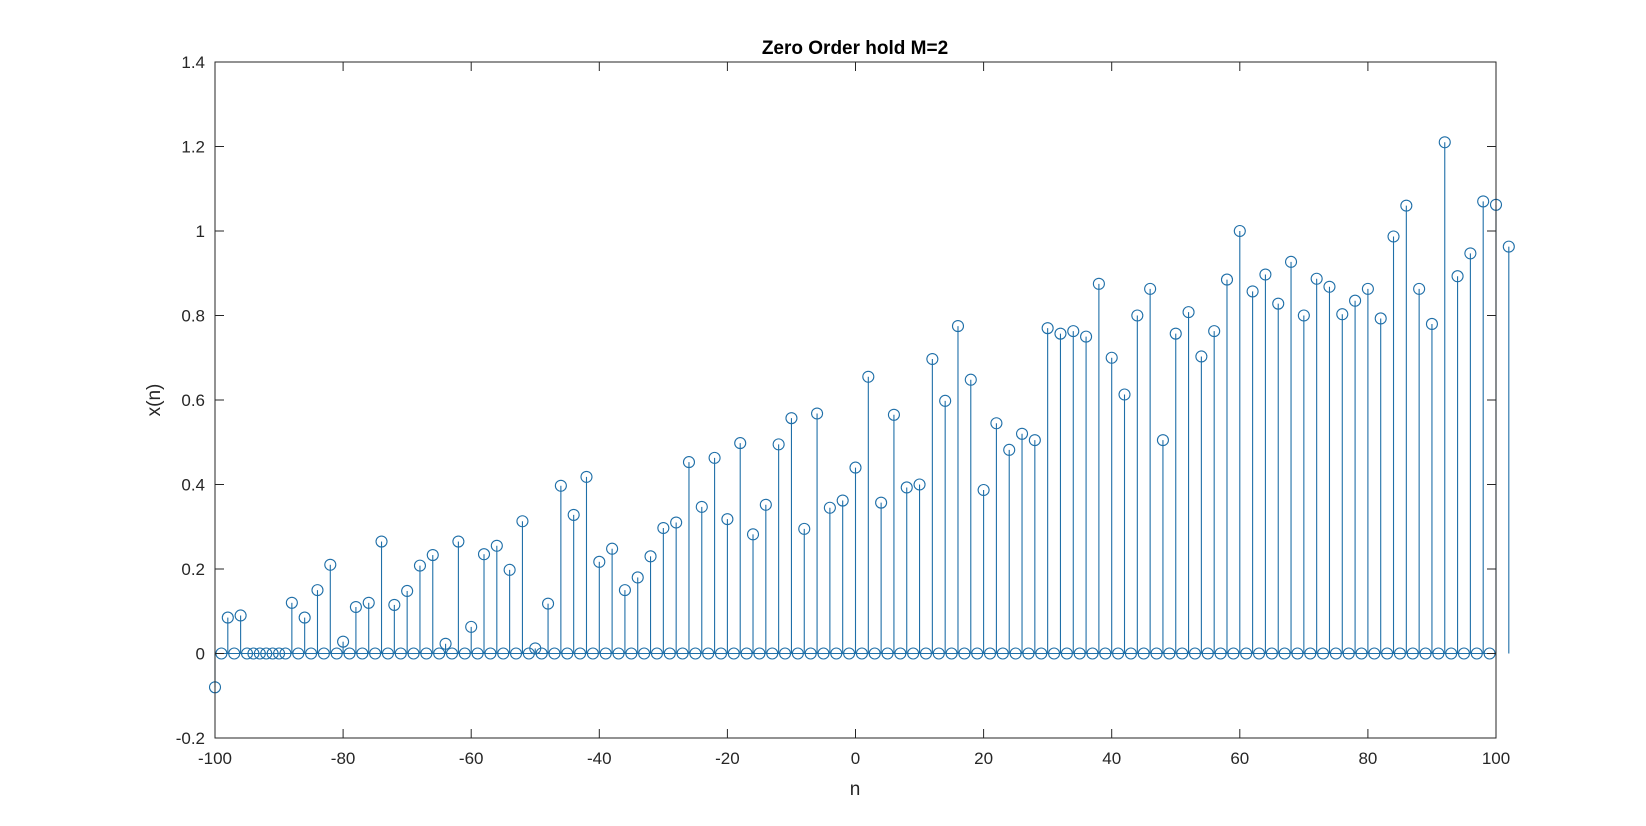 This screenshot has height=826, width=1646. I want to click on x-tick-label: -40, so click(599, 758).